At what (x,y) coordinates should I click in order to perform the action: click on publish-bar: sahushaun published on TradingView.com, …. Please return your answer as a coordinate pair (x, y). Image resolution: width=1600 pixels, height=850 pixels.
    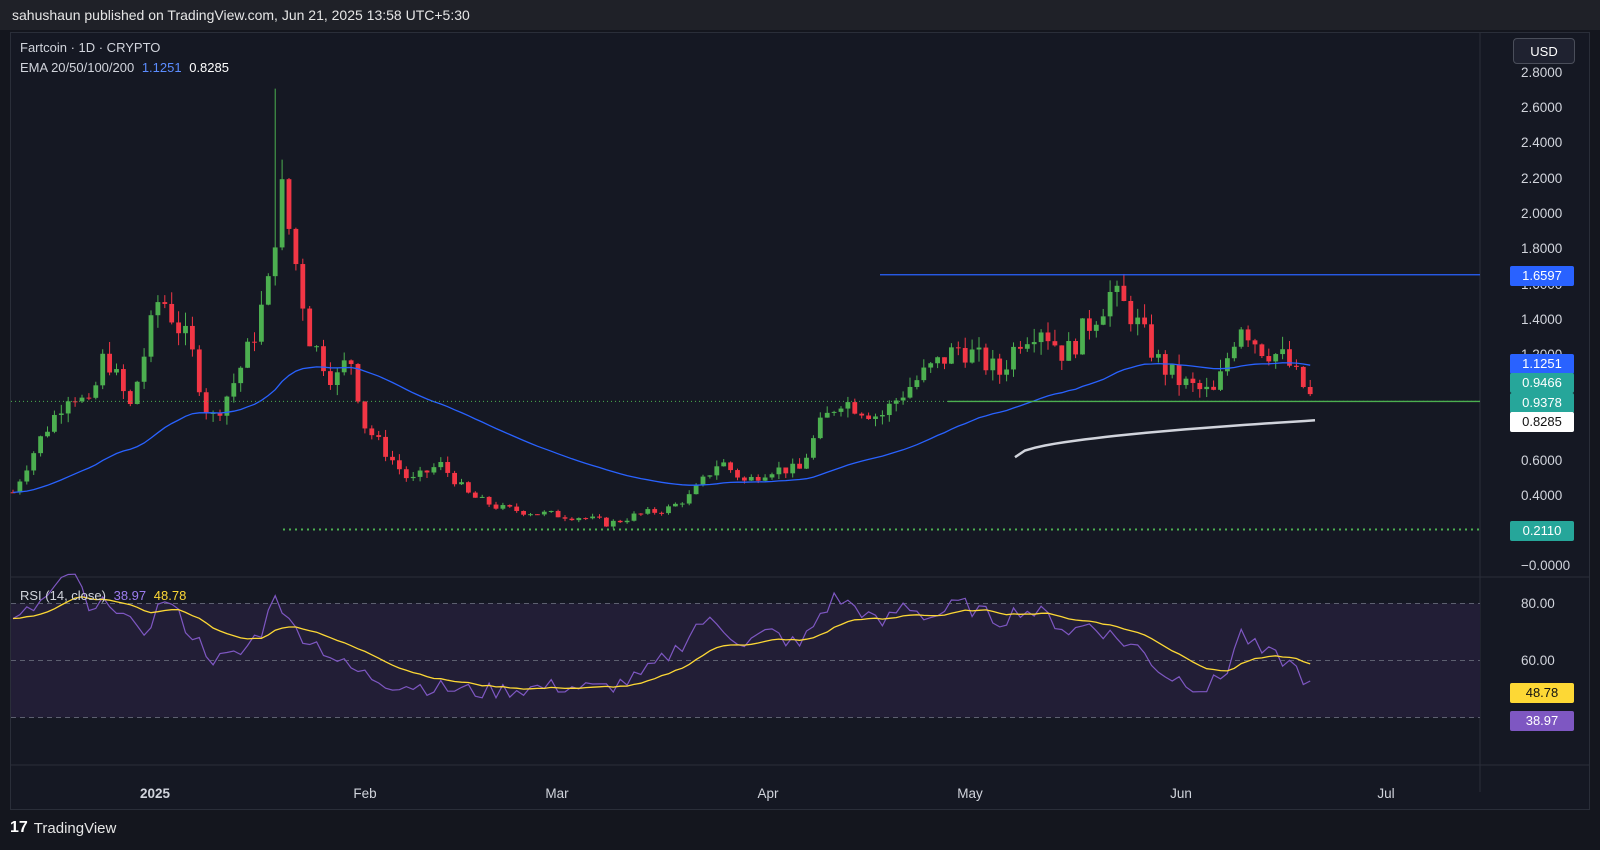
    Looking at the image, I should click on (800, 15).